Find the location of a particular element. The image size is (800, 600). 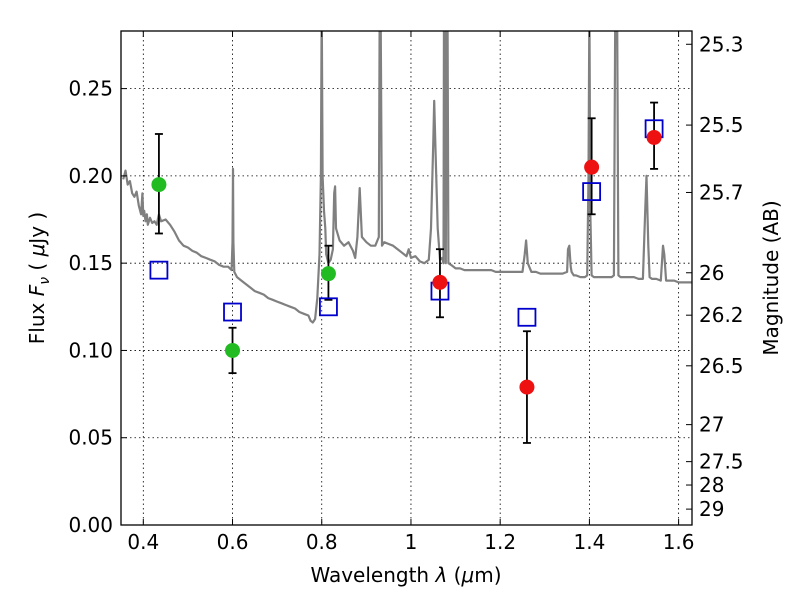

y2-tick-label: 29 is located at coordinates (711, 509).